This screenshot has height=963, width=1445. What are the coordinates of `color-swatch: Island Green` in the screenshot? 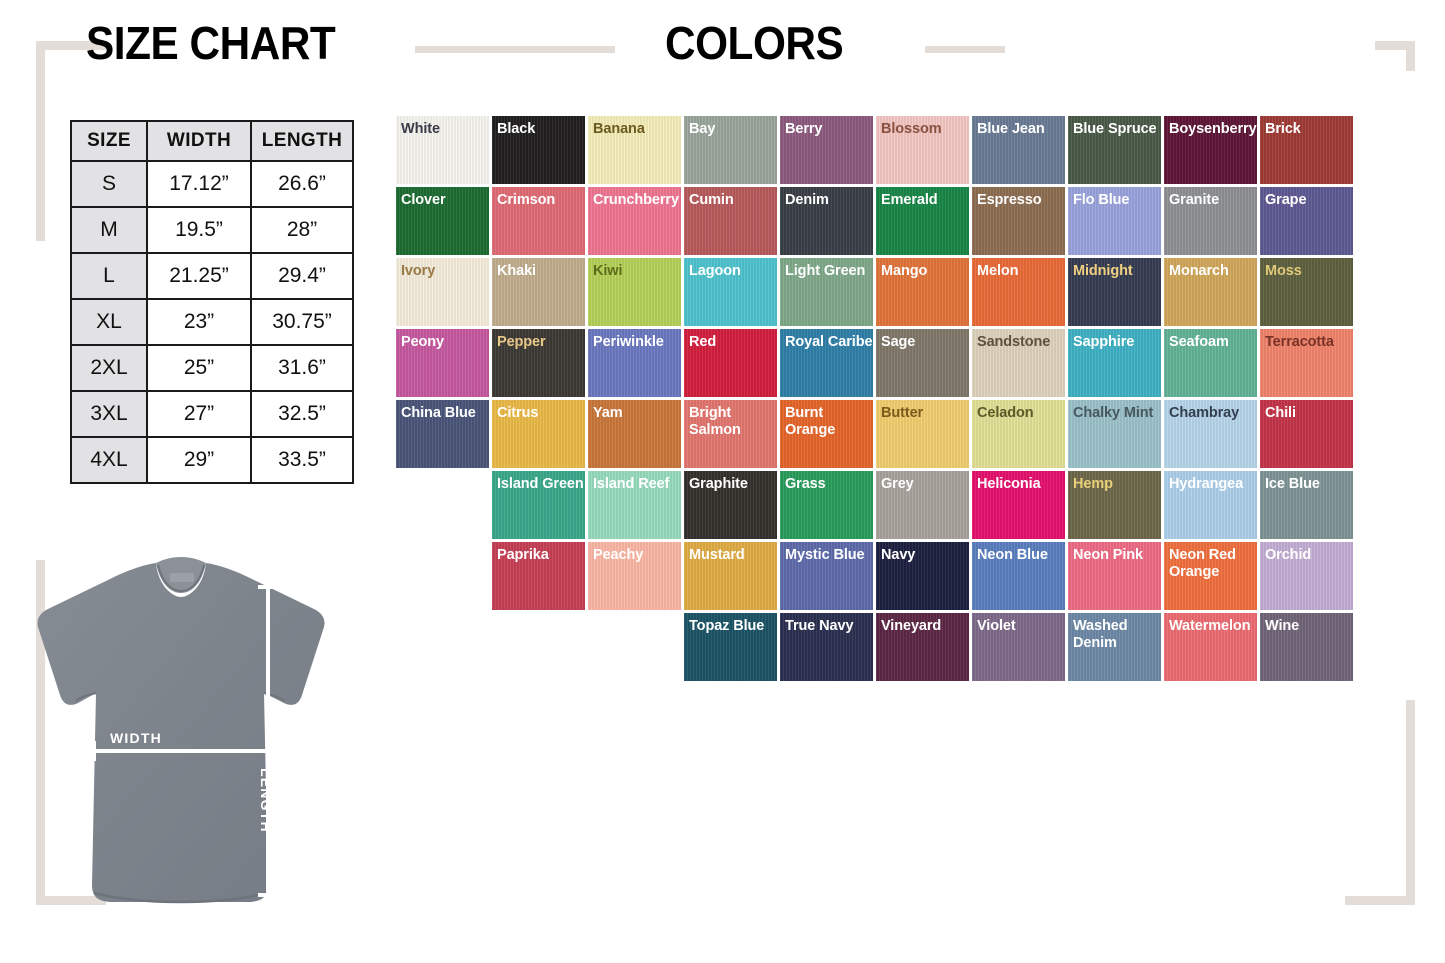 It's located at (538, 505).